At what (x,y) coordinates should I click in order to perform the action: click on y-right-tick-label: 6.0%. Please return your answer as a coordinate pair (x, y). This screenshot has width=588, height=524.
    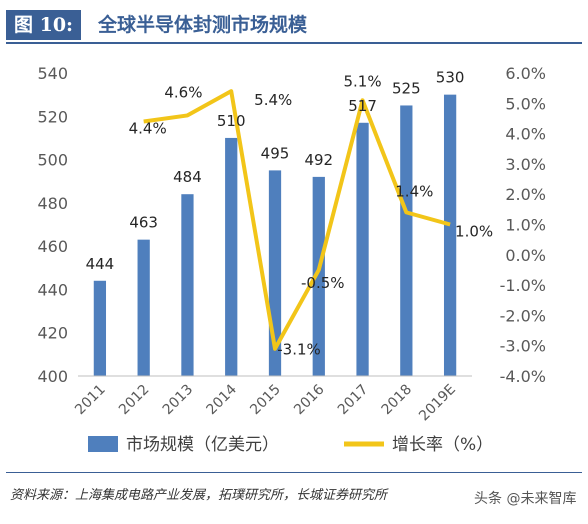
    Looking at the image, I should click on (525, 73).